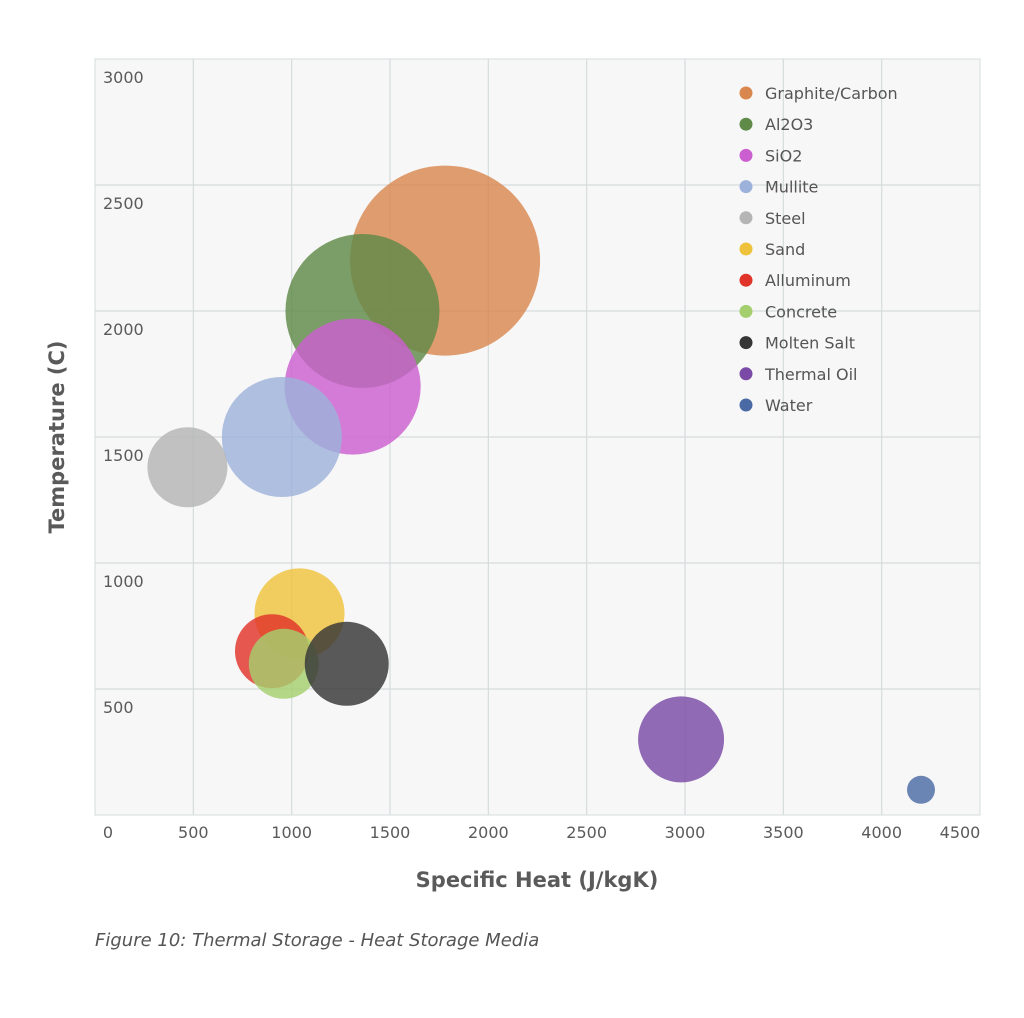 The image size is (1024, 1018). Describe the element at coordinates (810, 374) in the screenshot. I see `legend-label: Thermal Oil` at that location.